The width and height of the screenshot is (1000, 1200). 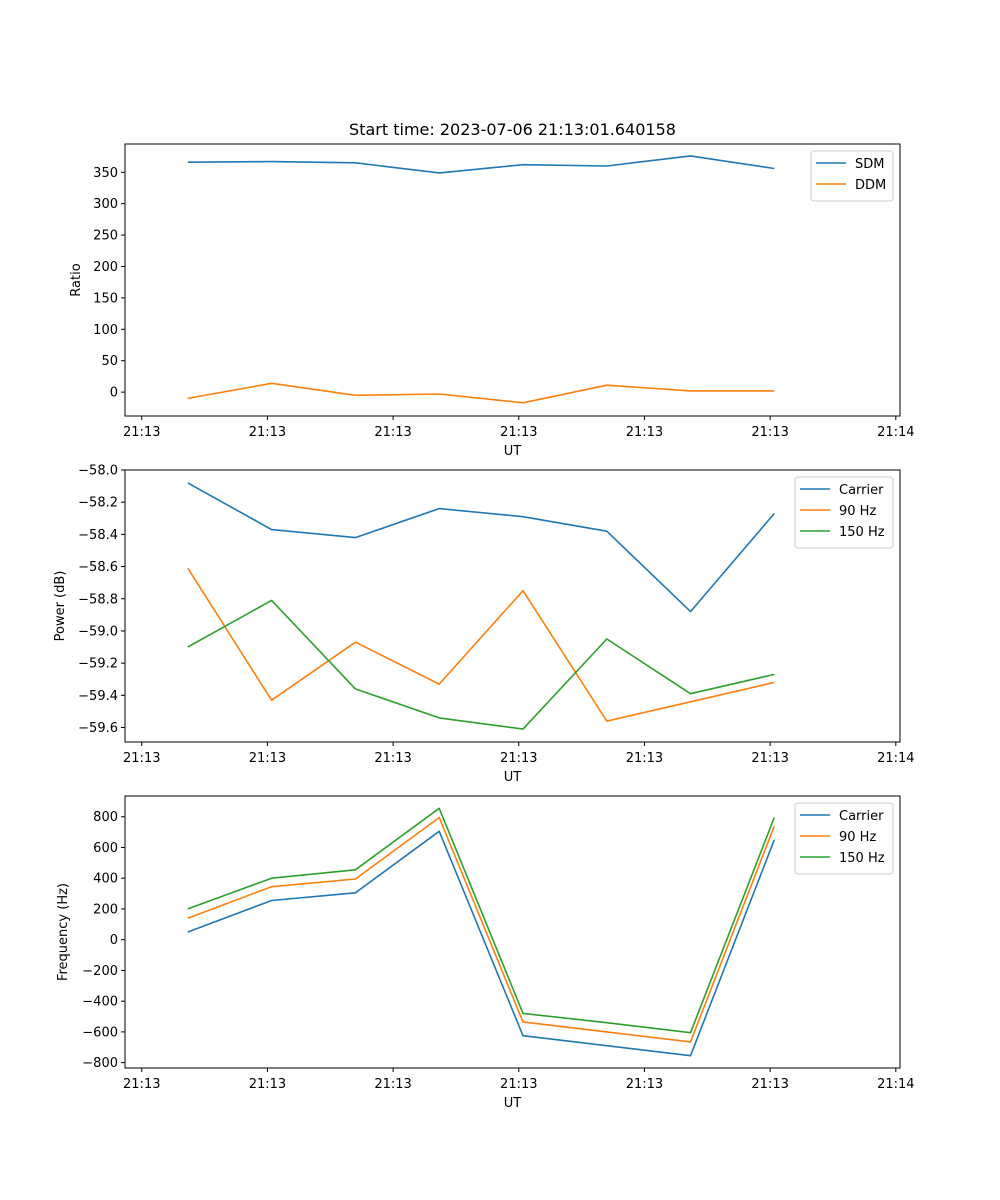 I want to click on legend-label: SDM, so click(x=869, y=164).